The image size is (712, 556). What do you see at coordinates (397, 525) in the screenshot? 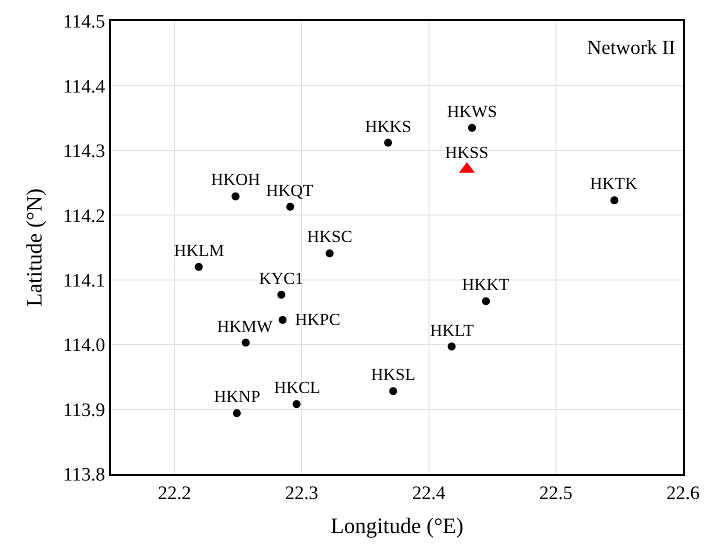
I see `x-axis-title: Longitude (°E)` at bounding box center [397, 525].